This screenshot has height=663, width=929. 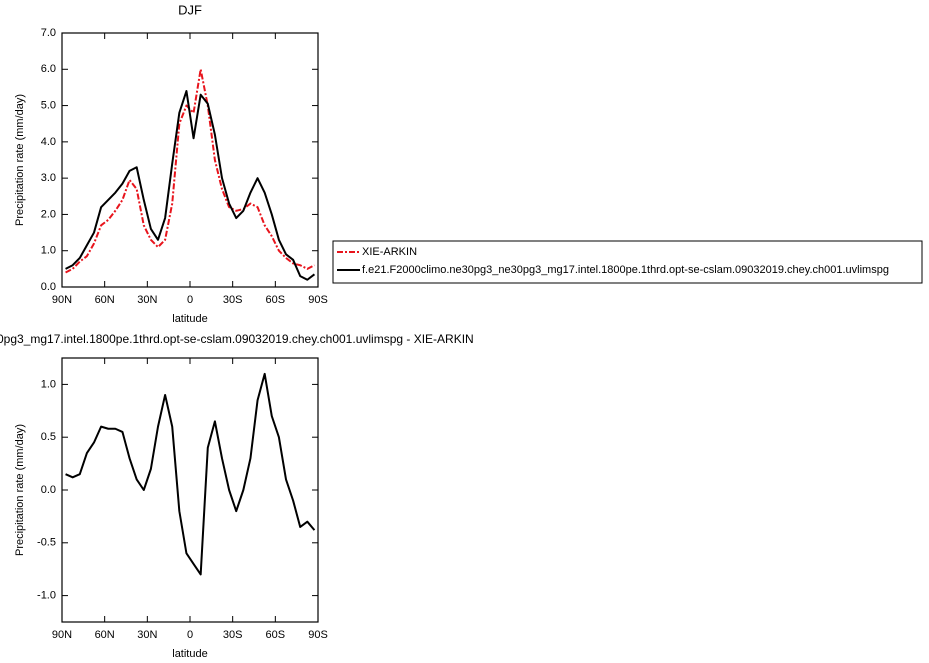 What do you see at coordinates (48, 142) in the screenshot?
I see `y-tick-label: 4.0` at bounding box center [48, 142].